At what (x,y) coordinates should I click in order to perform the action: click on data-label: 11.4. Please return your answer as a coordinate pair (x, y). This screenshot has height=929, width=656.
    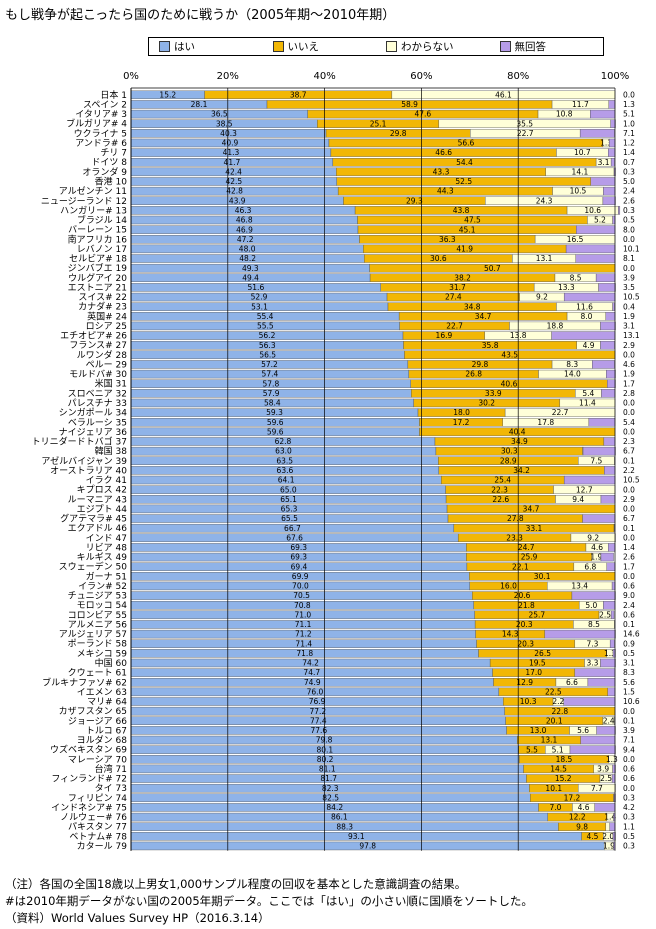
    Looking at the image, I should click on (587, 403).